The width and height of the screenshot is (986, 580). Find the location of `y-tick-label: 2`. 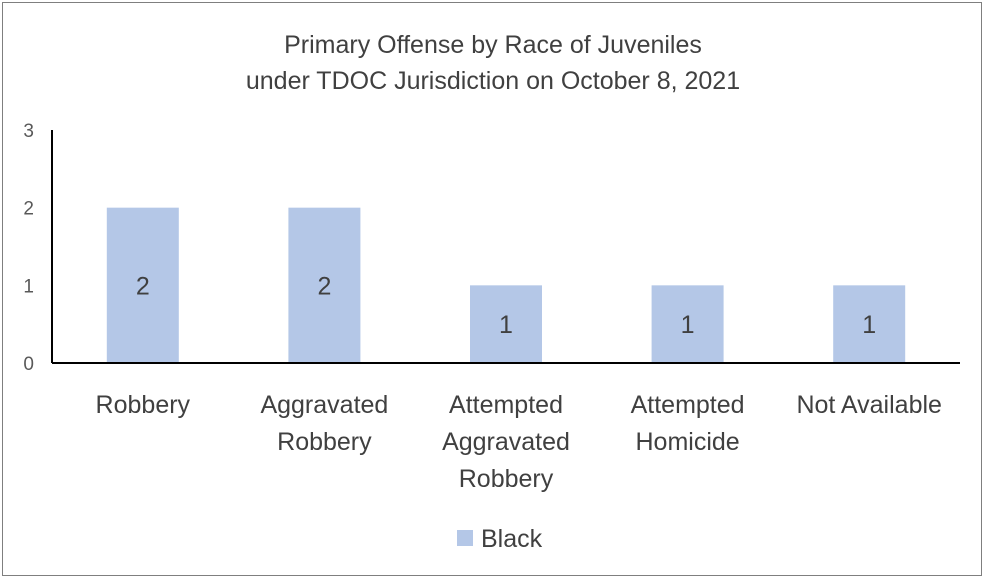

y-tick-label: 2 is located at coordinates (28, 209).